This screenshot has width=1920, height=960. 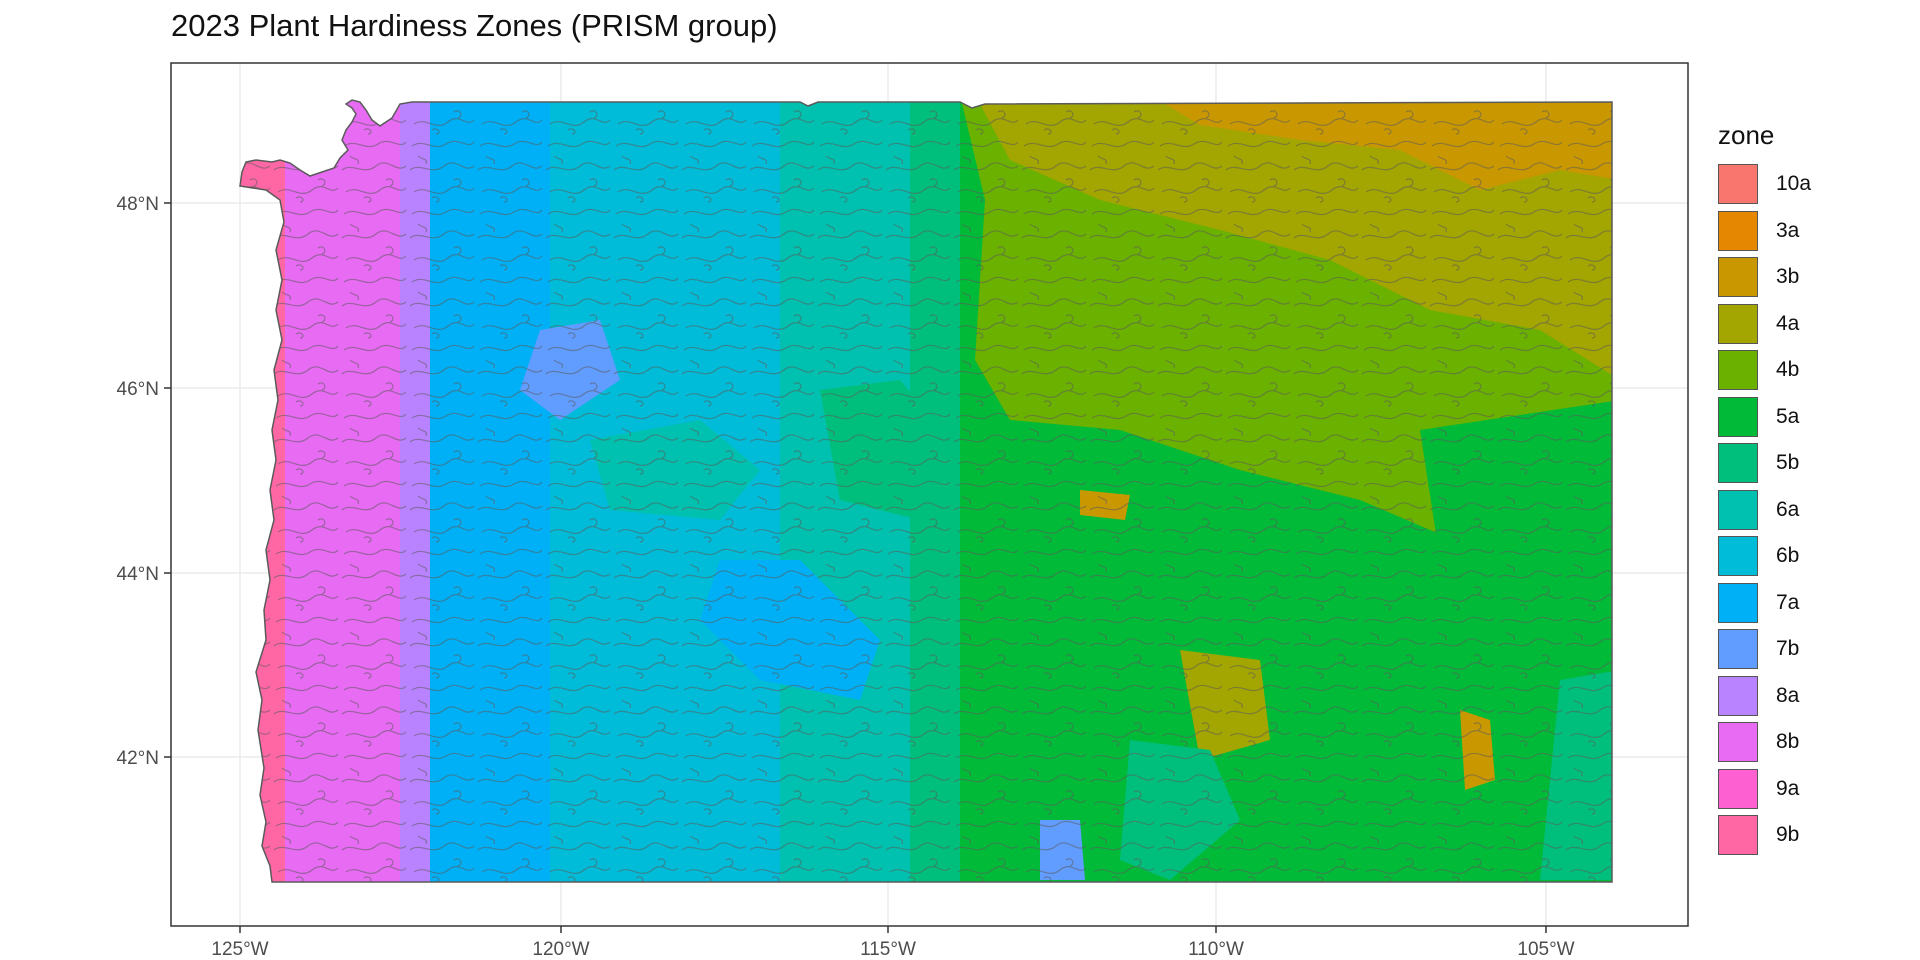 I want to click on legend-label: 9b, so click(x=1788, y=835).